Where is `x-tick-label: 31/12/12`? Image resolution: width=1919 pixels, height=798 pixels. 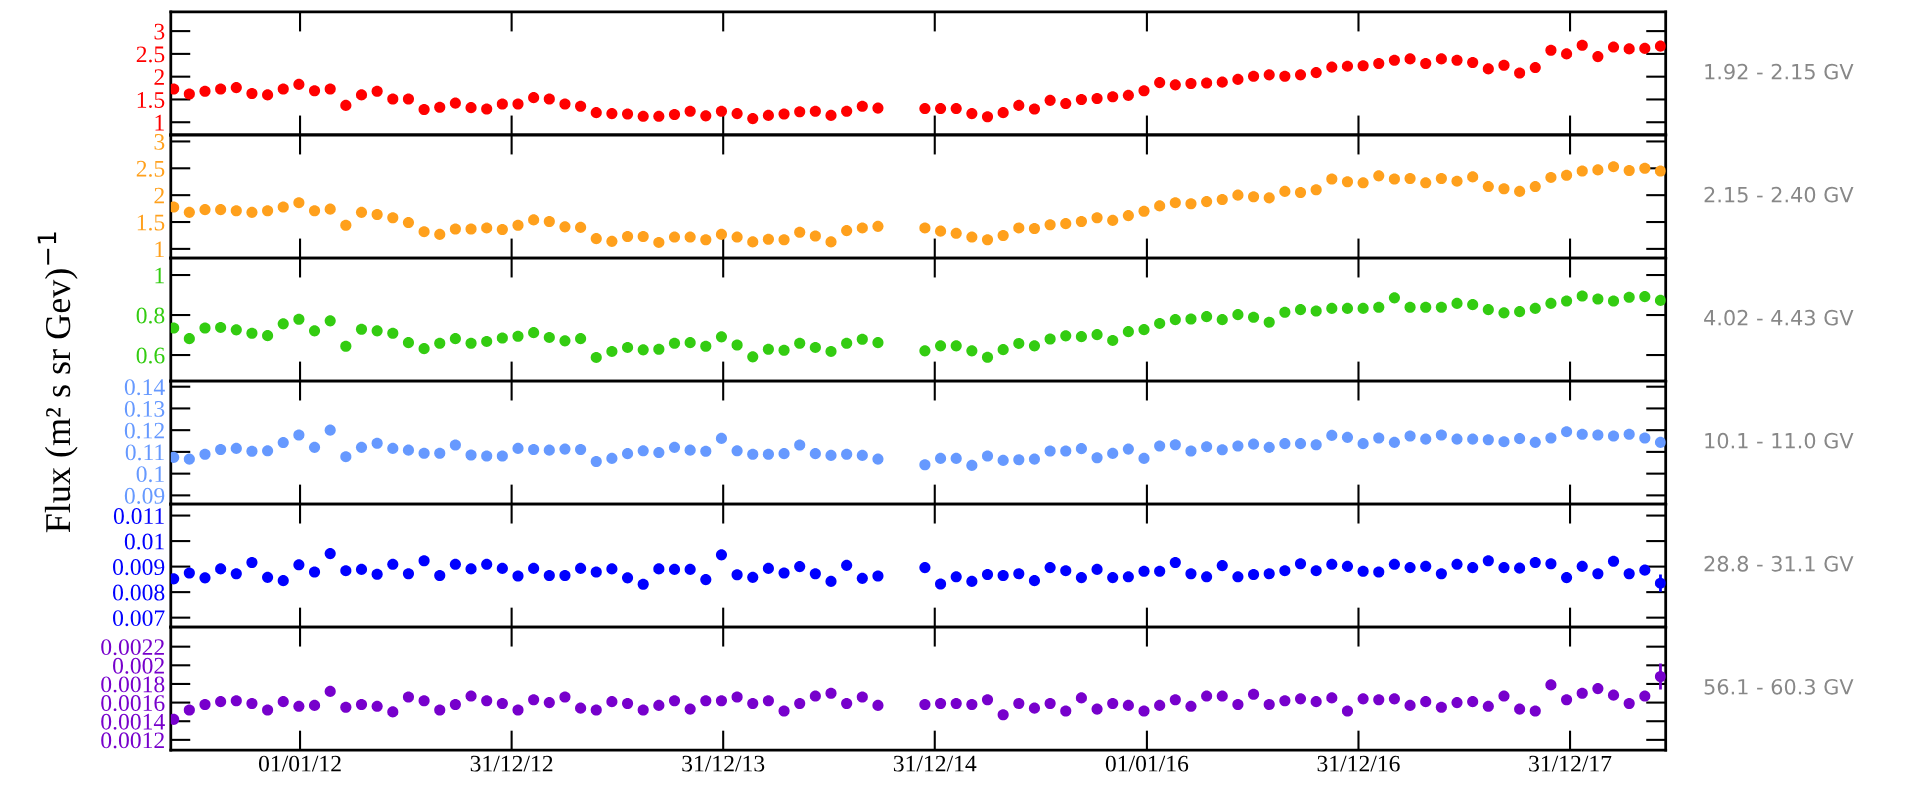 x-tick-label: 31/12/12 is located at coordinates (511, 763).